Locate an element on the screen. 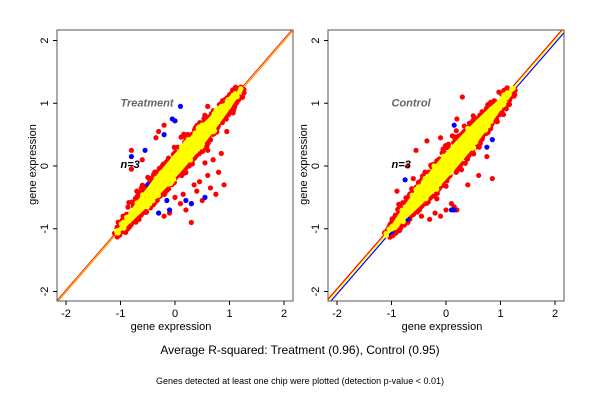  x-axis-label: gene expression is located at coordinates (171, 327).